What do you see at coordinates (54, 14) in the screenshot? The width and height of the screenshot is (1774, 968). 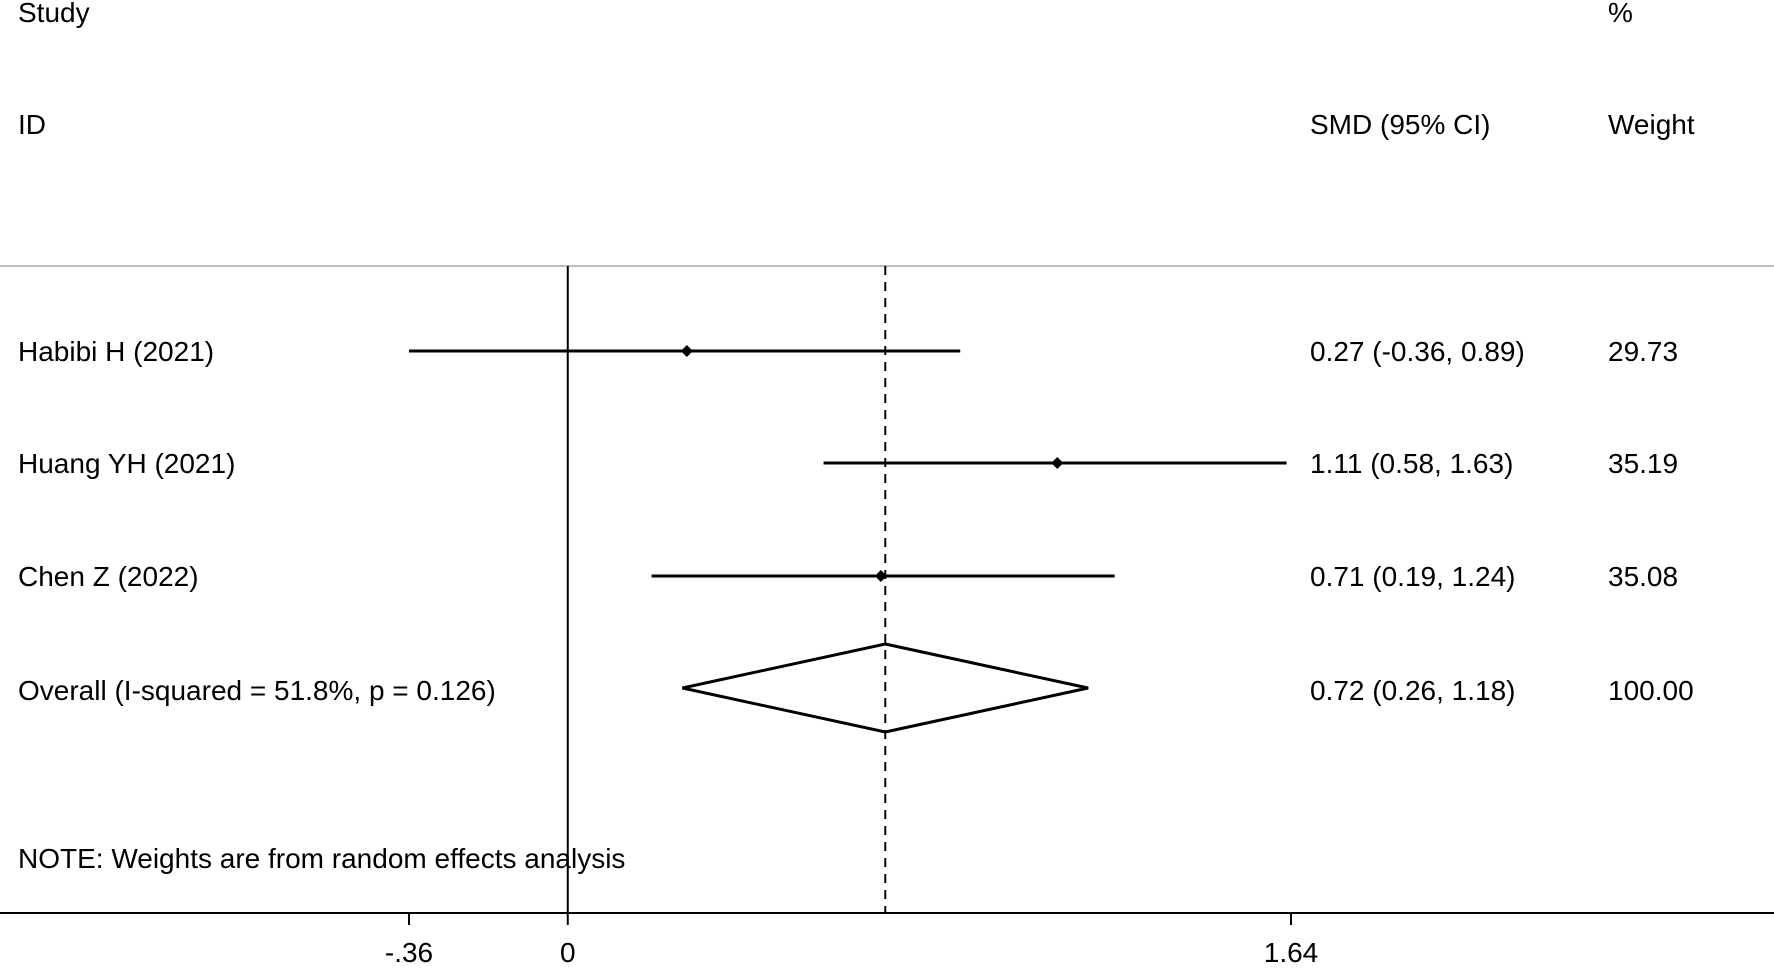 I see `study-header: Study` at bounding box center [54, 14].